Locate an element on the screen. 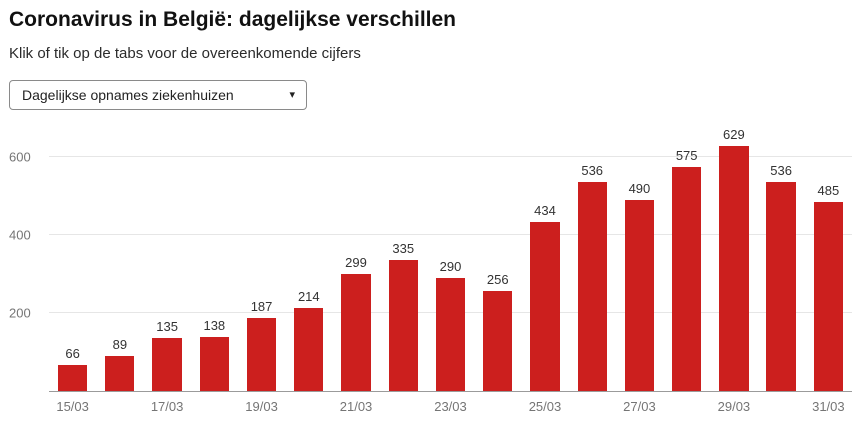 The image size is (860, 430). y-axis-tick-label: 600 is located at coordinates (20, 157).